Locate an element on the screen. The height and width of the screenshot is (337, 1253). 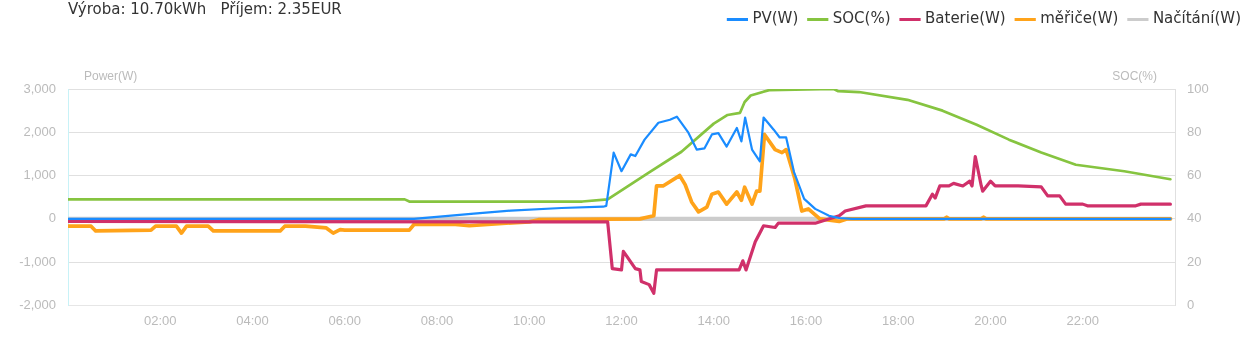
legend-label: měřiče(W) is located at coordinates (1079, 18).